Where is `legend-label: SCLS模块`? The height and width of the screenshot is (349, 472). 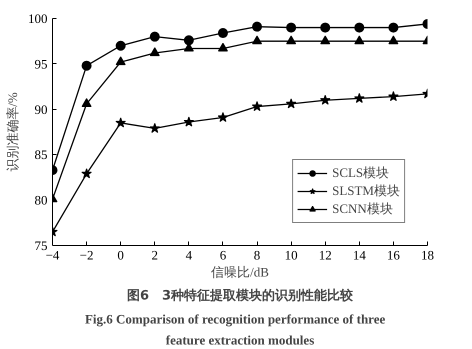 legend-label: SCLS模块 is located at coordinates (361, 173).